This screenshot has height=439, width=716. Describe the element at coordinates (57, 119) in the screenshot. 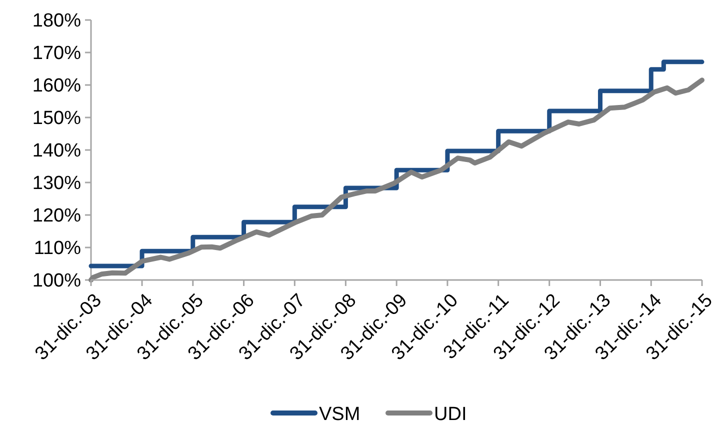

I see `y-tick-label: 150%` at that location.